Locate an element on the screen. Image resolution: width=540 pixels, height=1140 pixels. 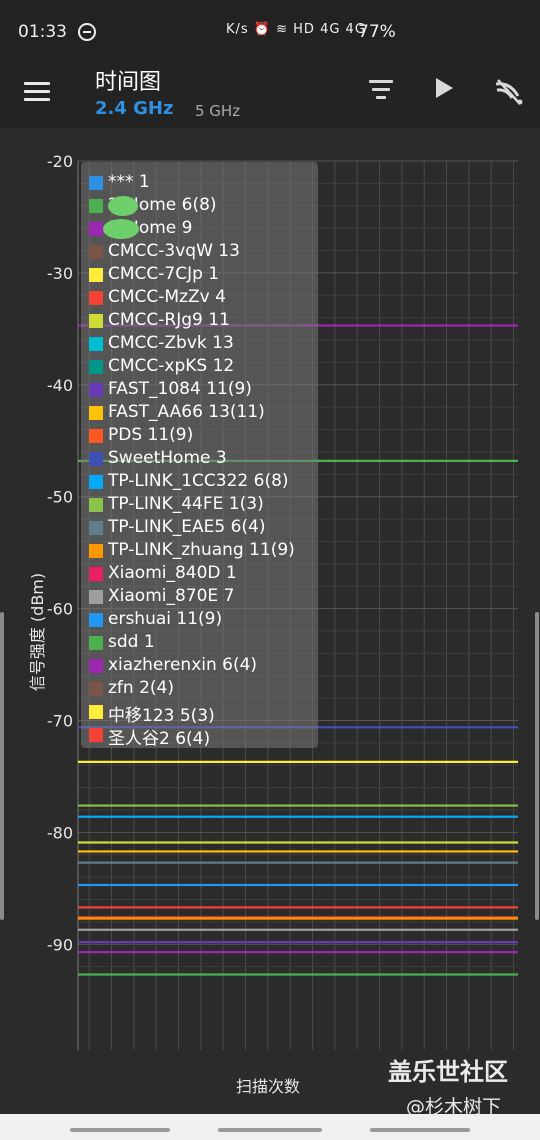
legend-label: CMCC-3vqW 13 is located at coordinates (174, 251).